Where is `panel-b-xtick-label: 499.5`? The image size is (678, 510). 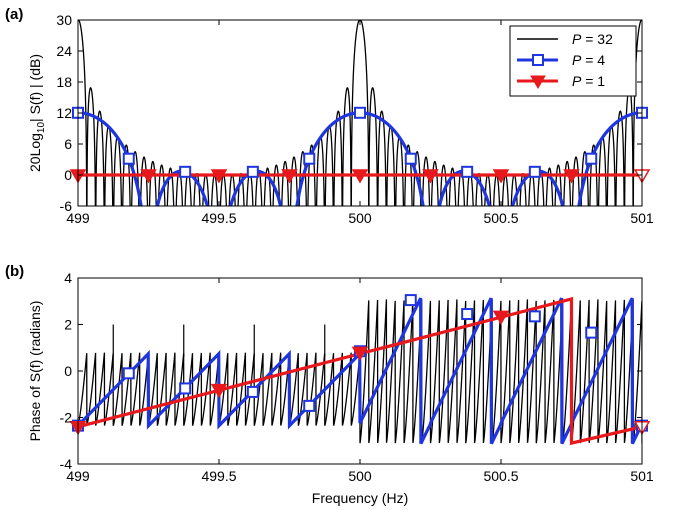 panel-b-xtick-label: 499.5 is located at coordinates (218, 476).